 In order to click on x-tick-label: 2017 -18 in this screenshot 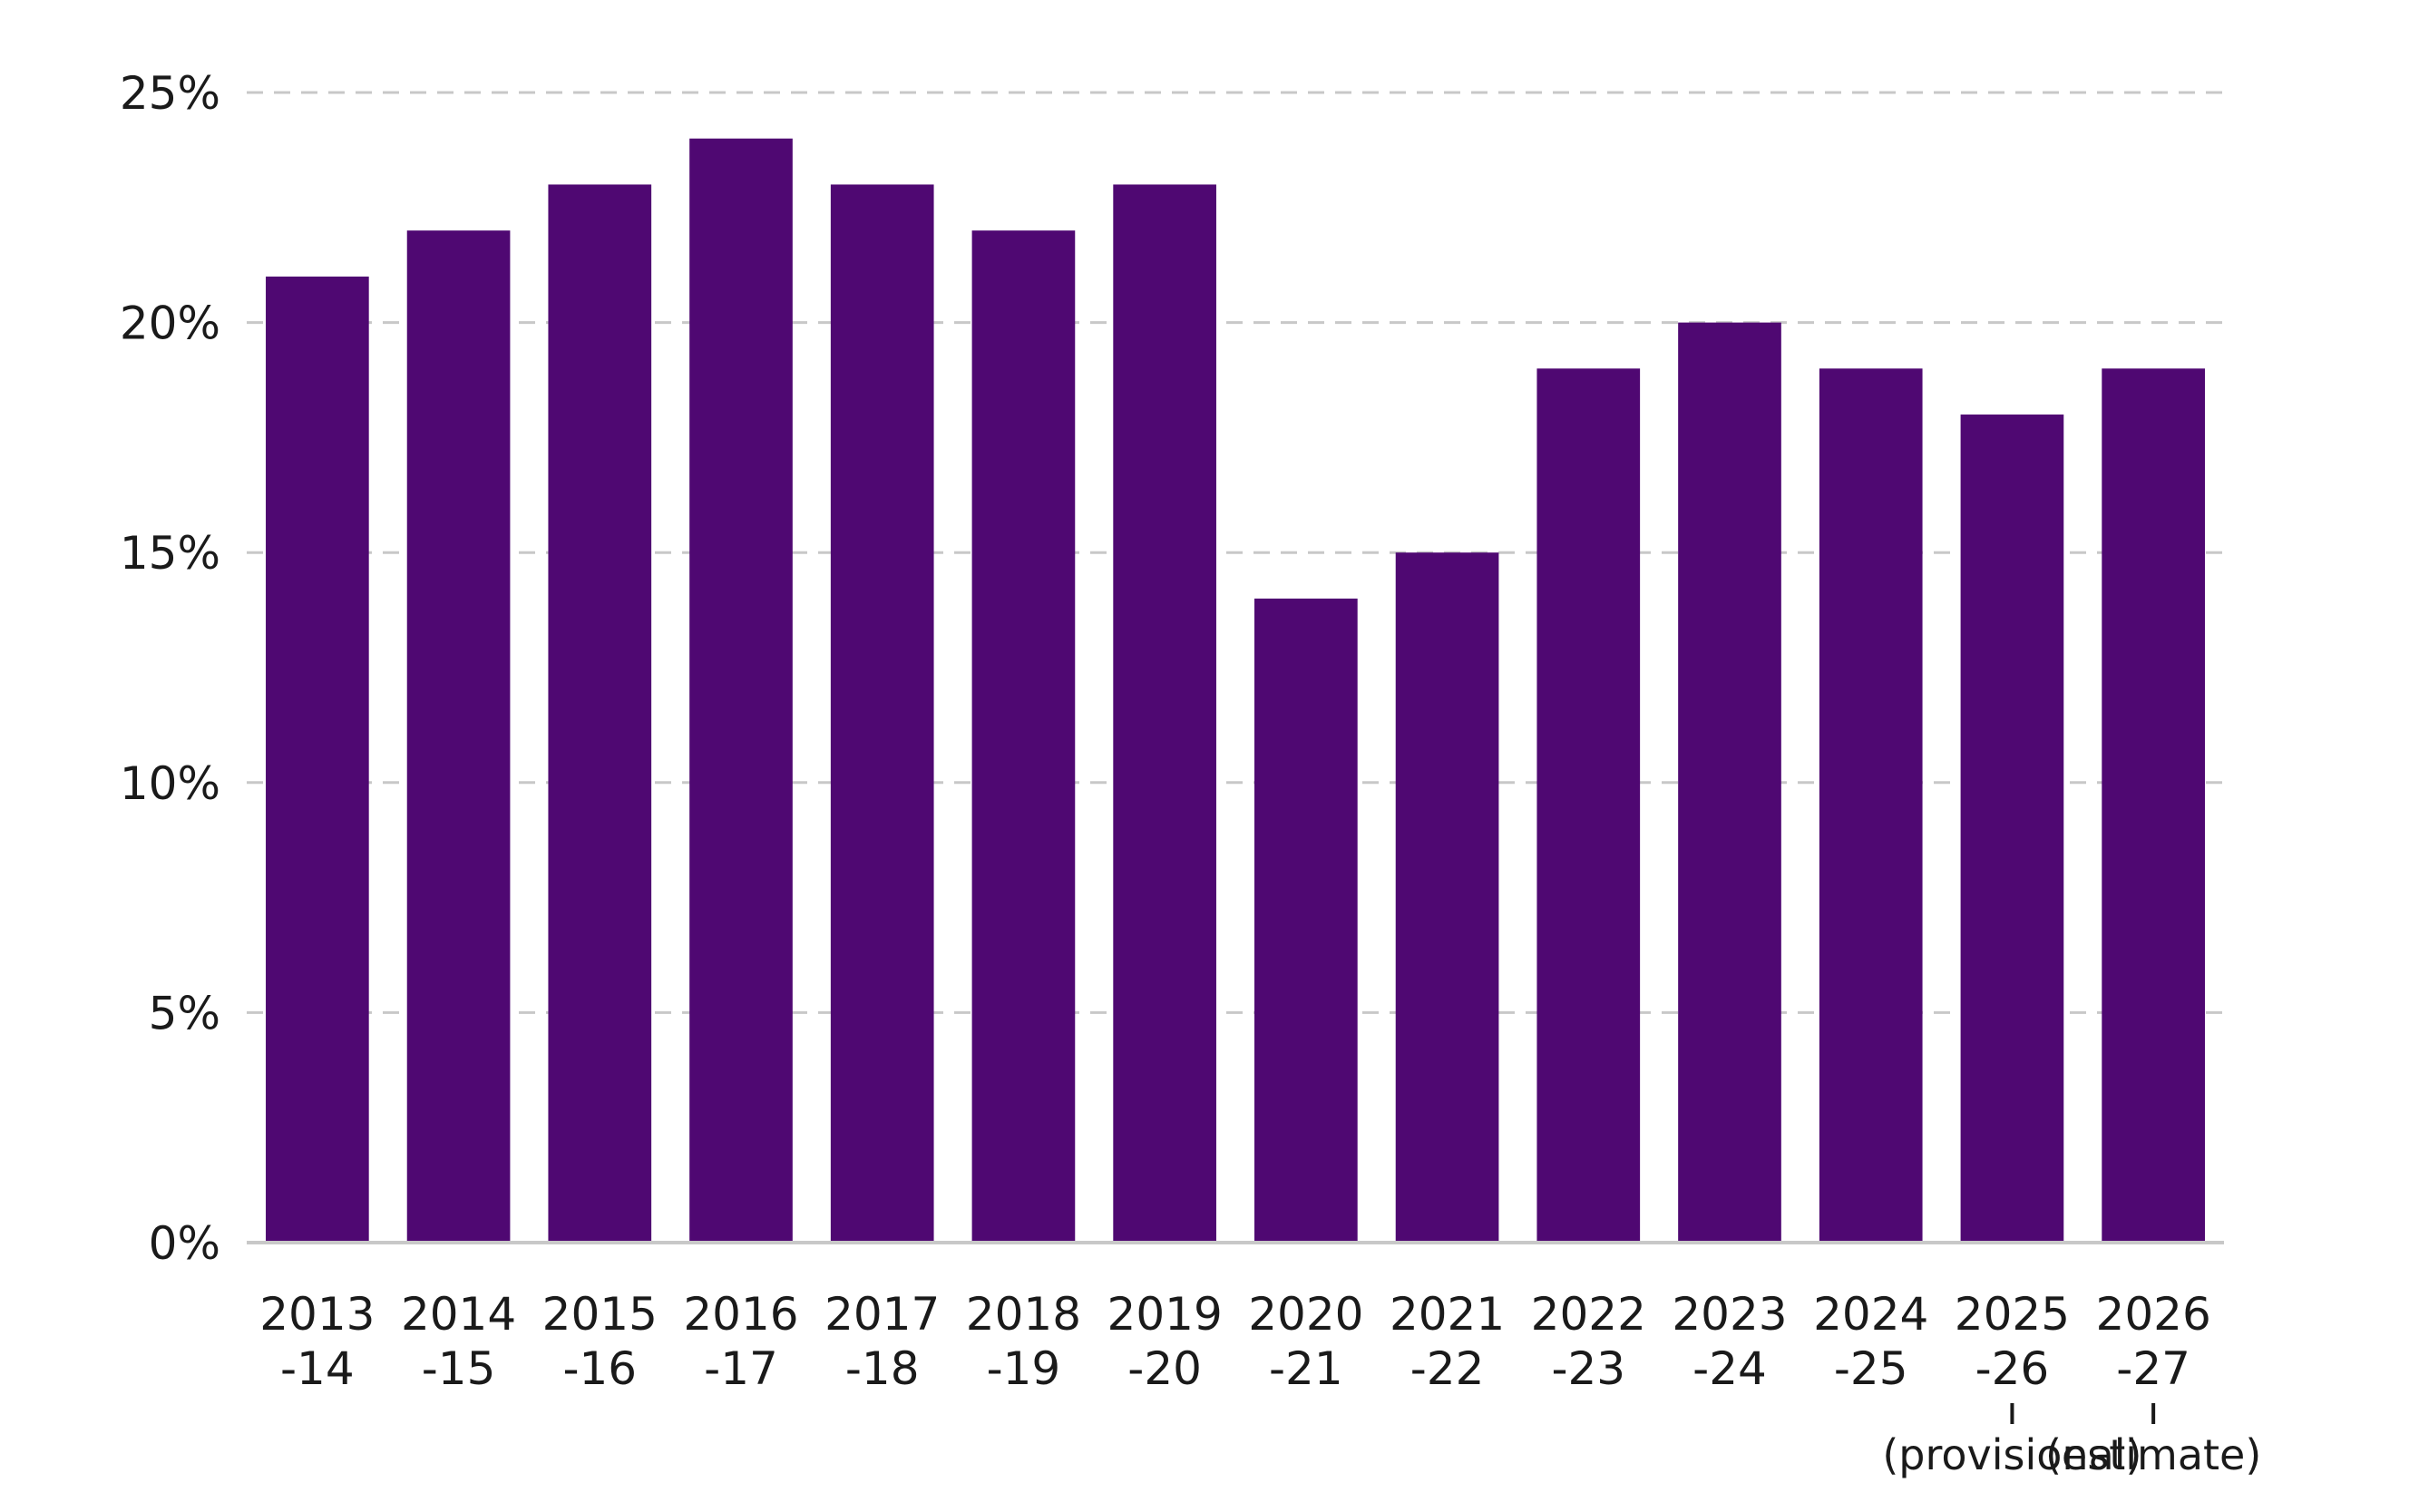, I will do `click(882, 1341)`.